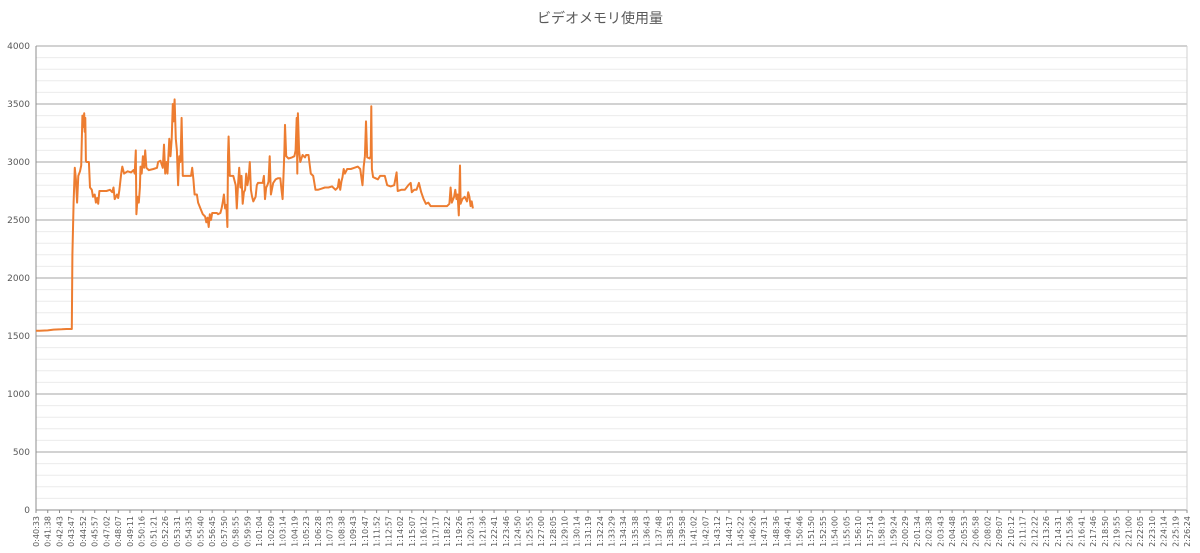 The image size is (1200, 553). What do you see at coordinates (412, 531) in the screenshot?
I see `x-tick-label: 1:15:07` at bounding box center [412, 531].